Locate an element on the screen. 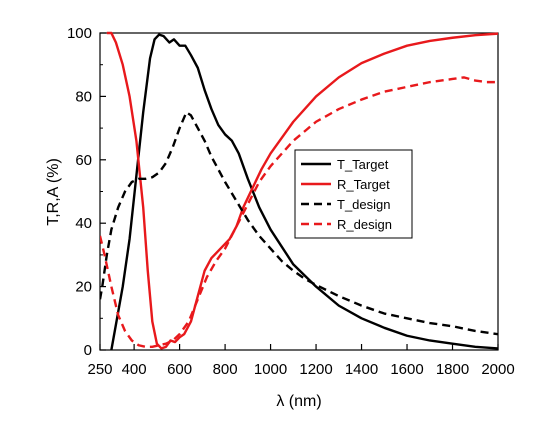  y-axis-label: T,R,A (%) is located at coordinates (53, 192).